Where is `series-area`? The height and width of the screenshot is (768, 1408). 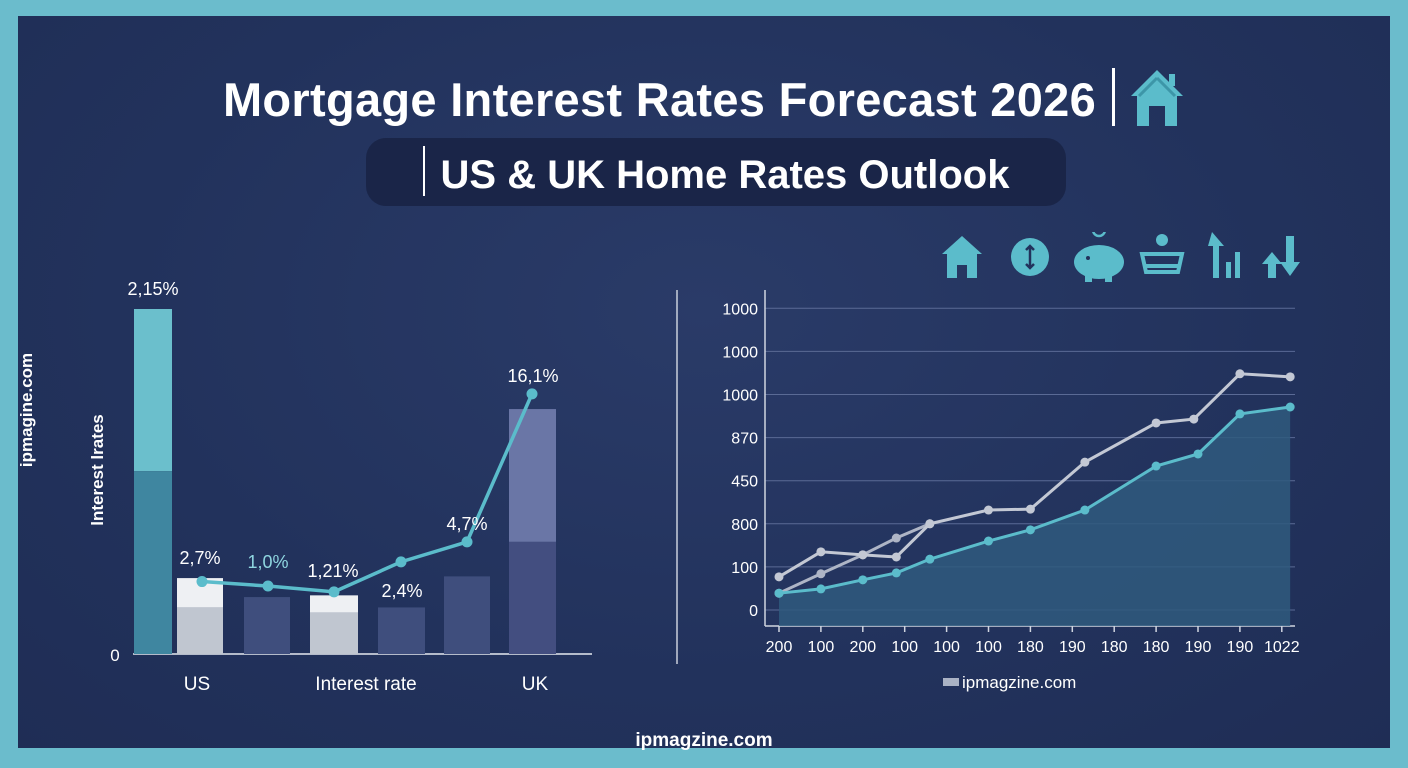
series-area is located at coordinates (1035, 516).